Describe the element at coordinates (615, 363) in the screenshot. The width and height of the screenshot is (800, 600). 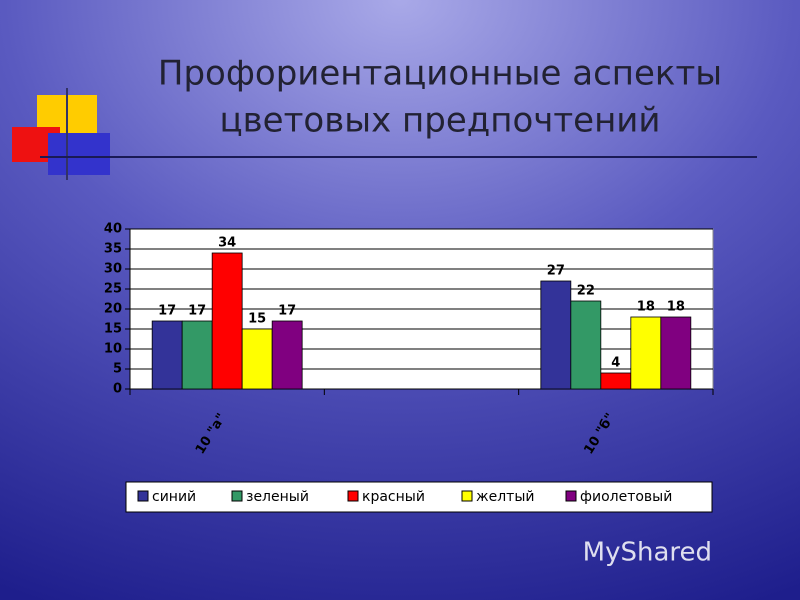
I see `data-label: 4` at that location.